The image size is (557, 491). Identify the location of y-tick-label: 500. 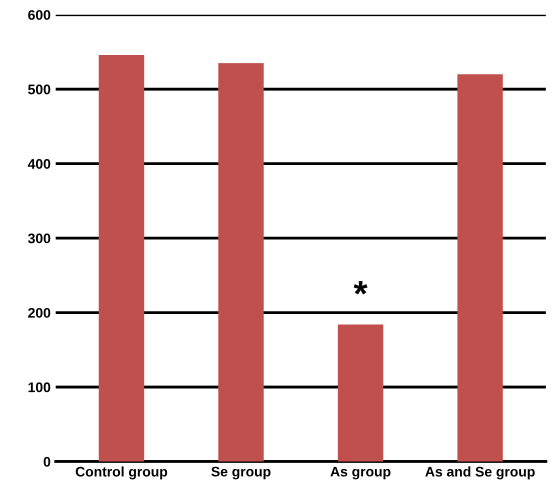
(39, 89).